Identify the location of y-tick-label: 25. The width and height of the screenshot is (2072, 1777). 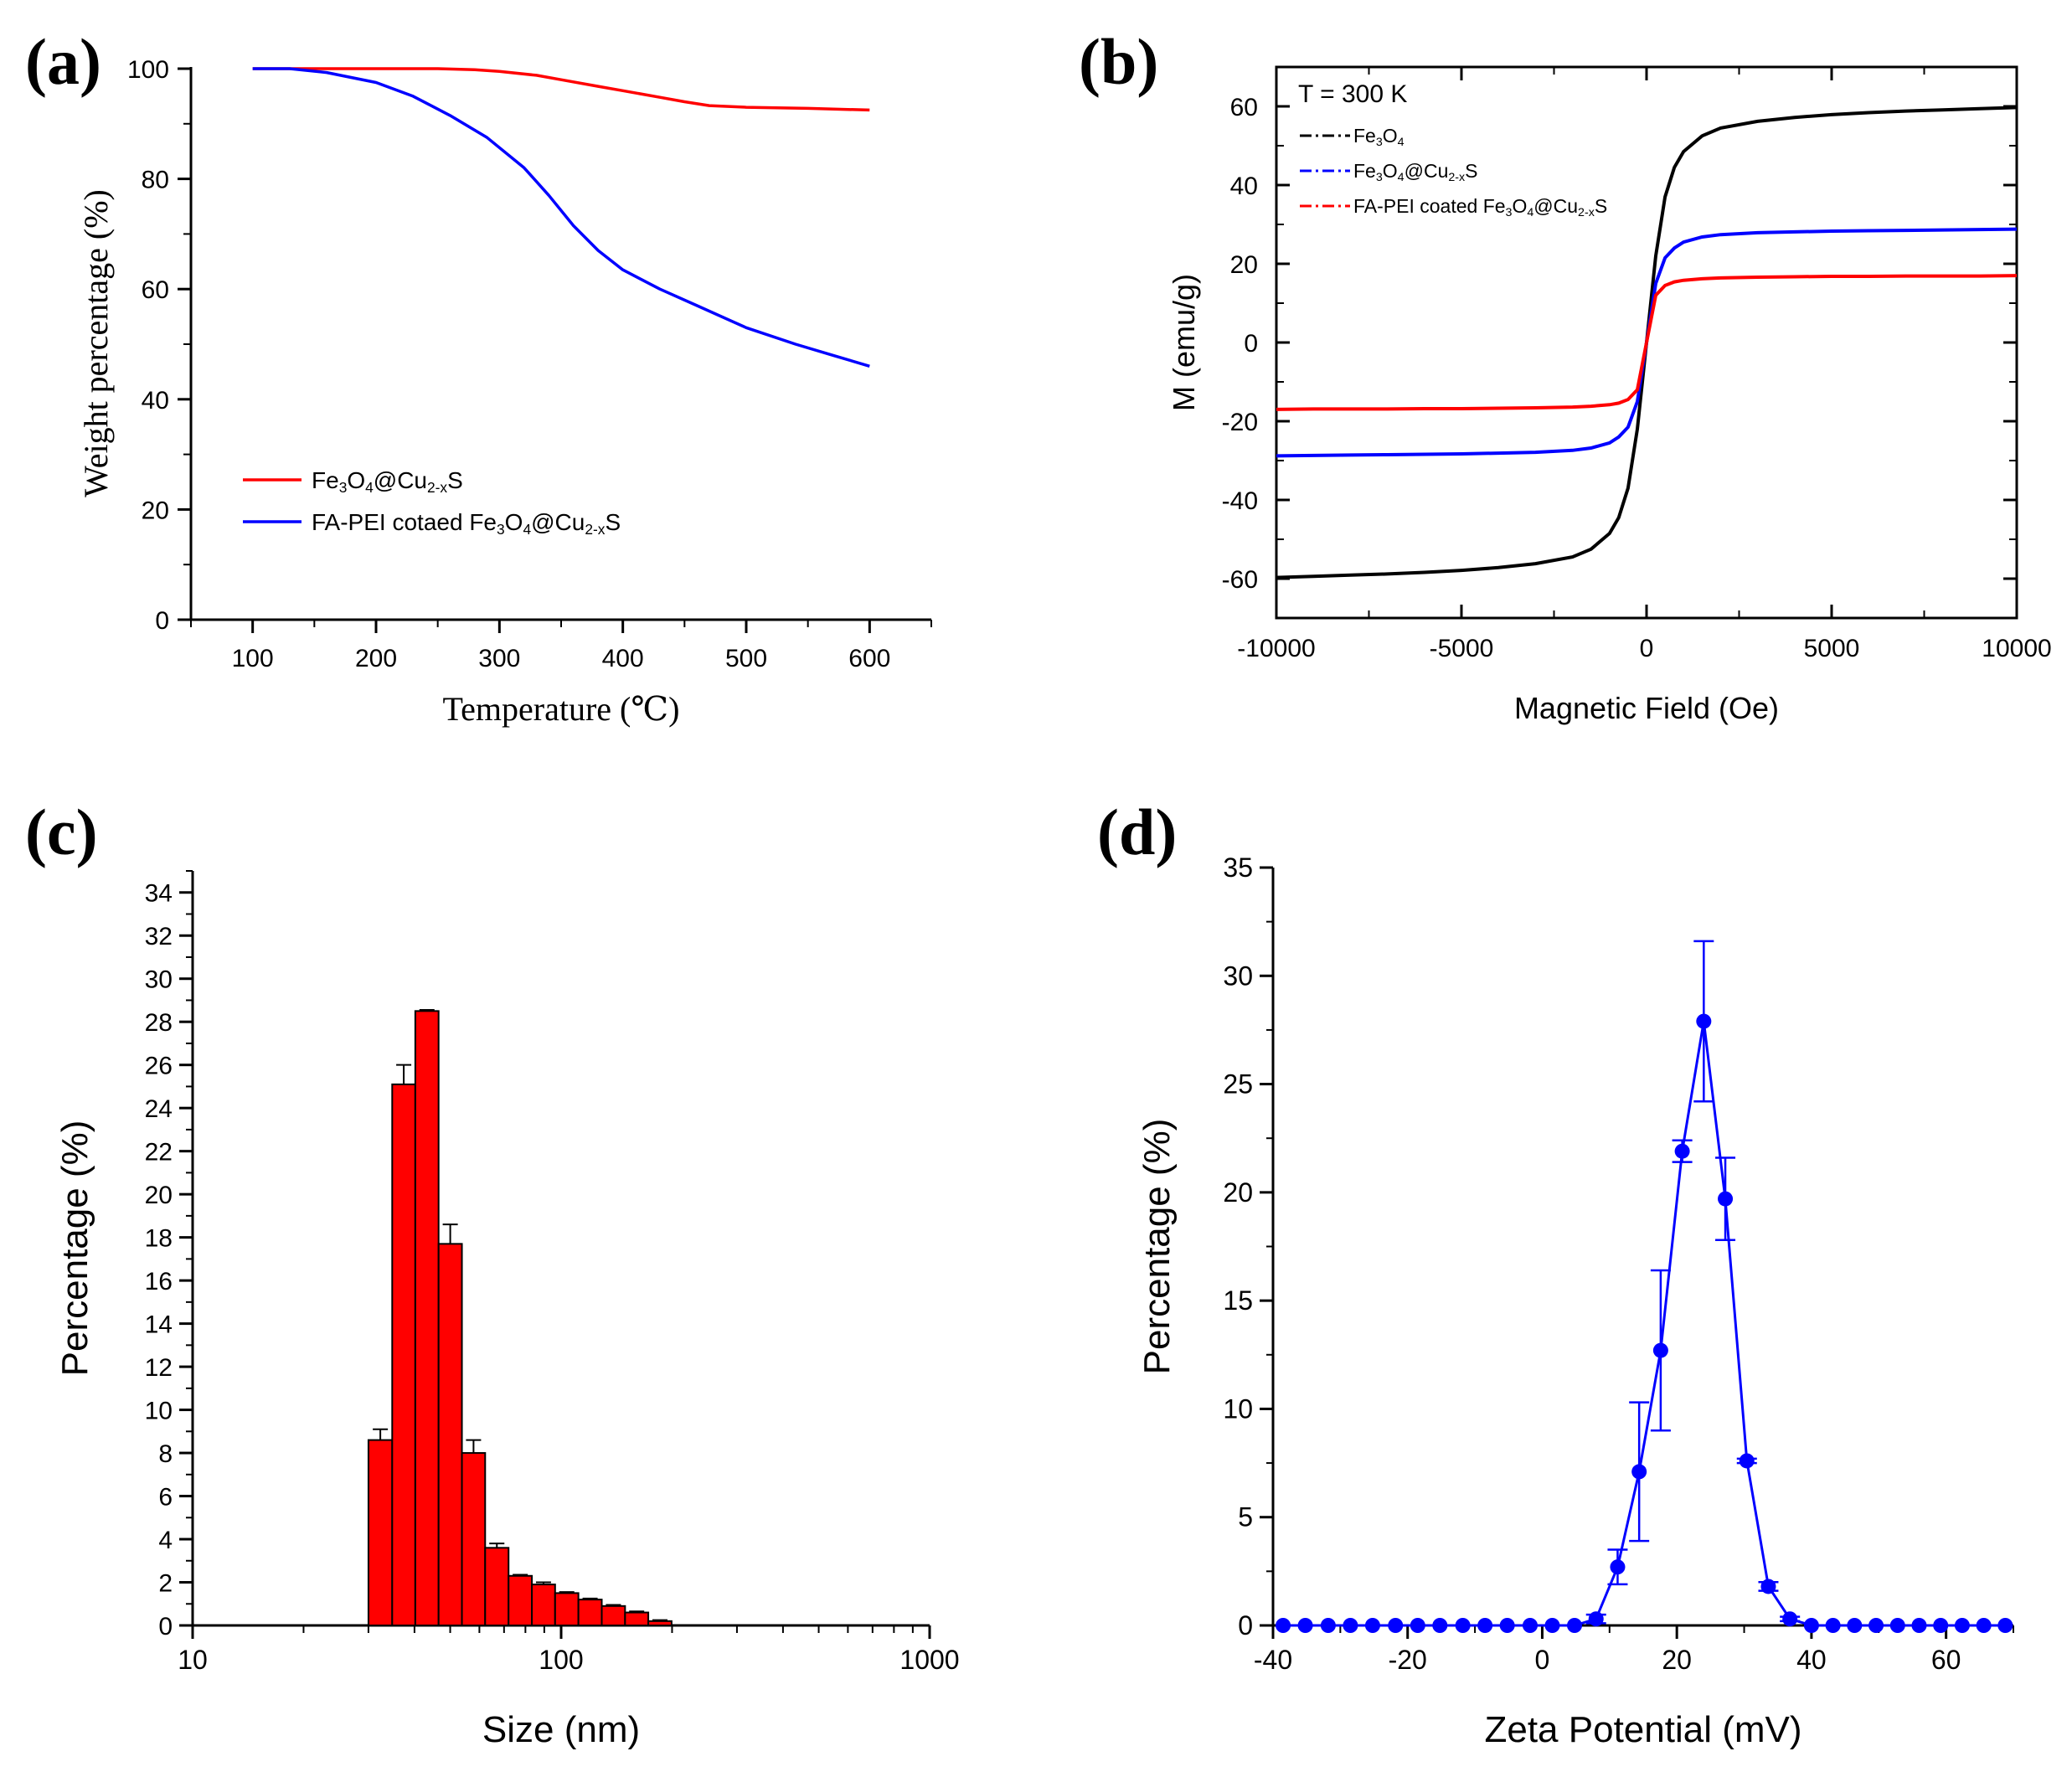
(1238, 1084).